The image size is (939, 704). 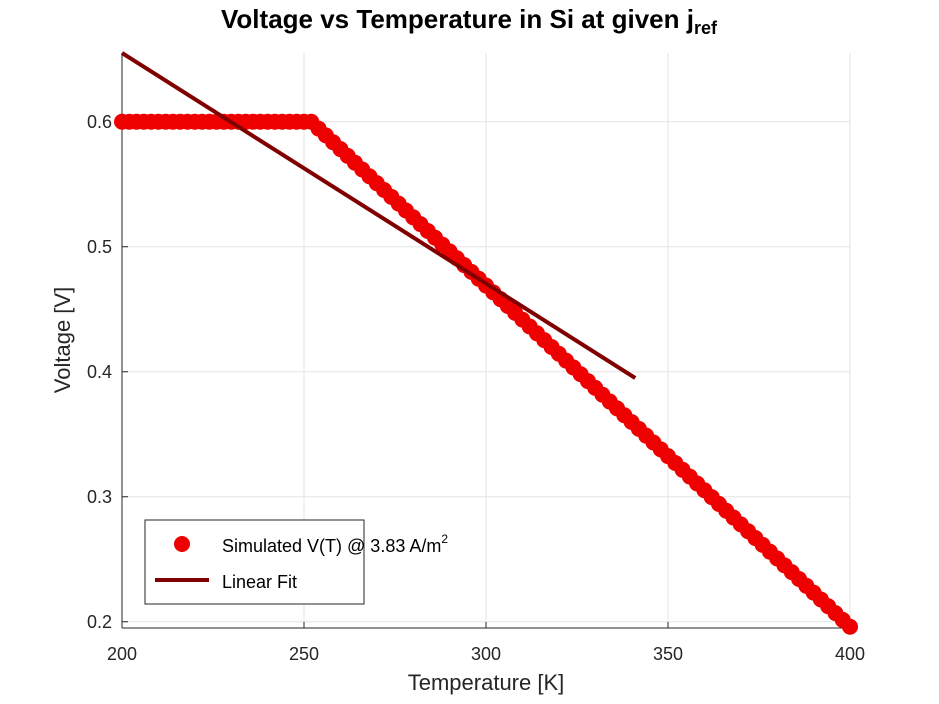 What do you see at coordinates (122, 654) in the screenshot?
I see `x-tick-label: 200` at bounding box center [122, 654].